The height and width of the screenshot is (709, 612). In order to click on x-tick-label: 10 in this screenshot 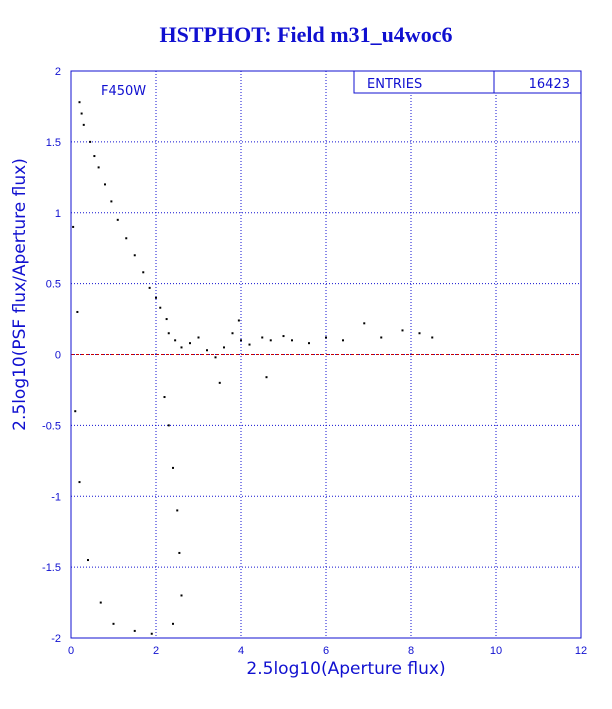, I will do `click(496, 651)`.